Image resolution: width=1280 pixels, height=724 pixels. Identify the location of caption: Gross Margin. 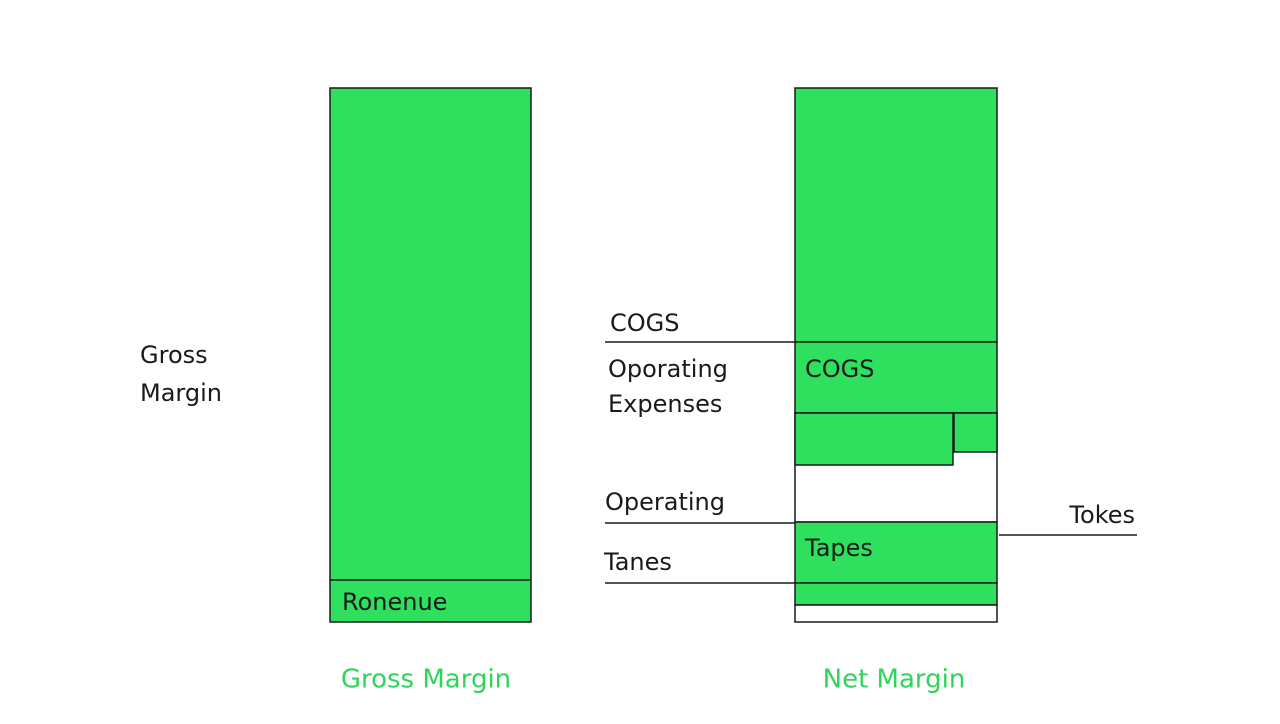
(426, 680).